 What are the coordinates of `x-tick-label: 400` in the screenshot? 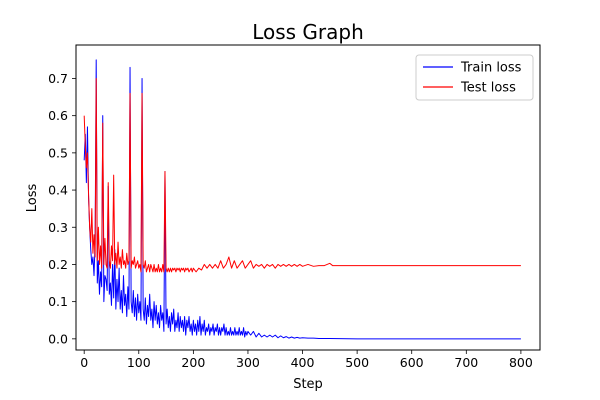 It's located at (303, 362).